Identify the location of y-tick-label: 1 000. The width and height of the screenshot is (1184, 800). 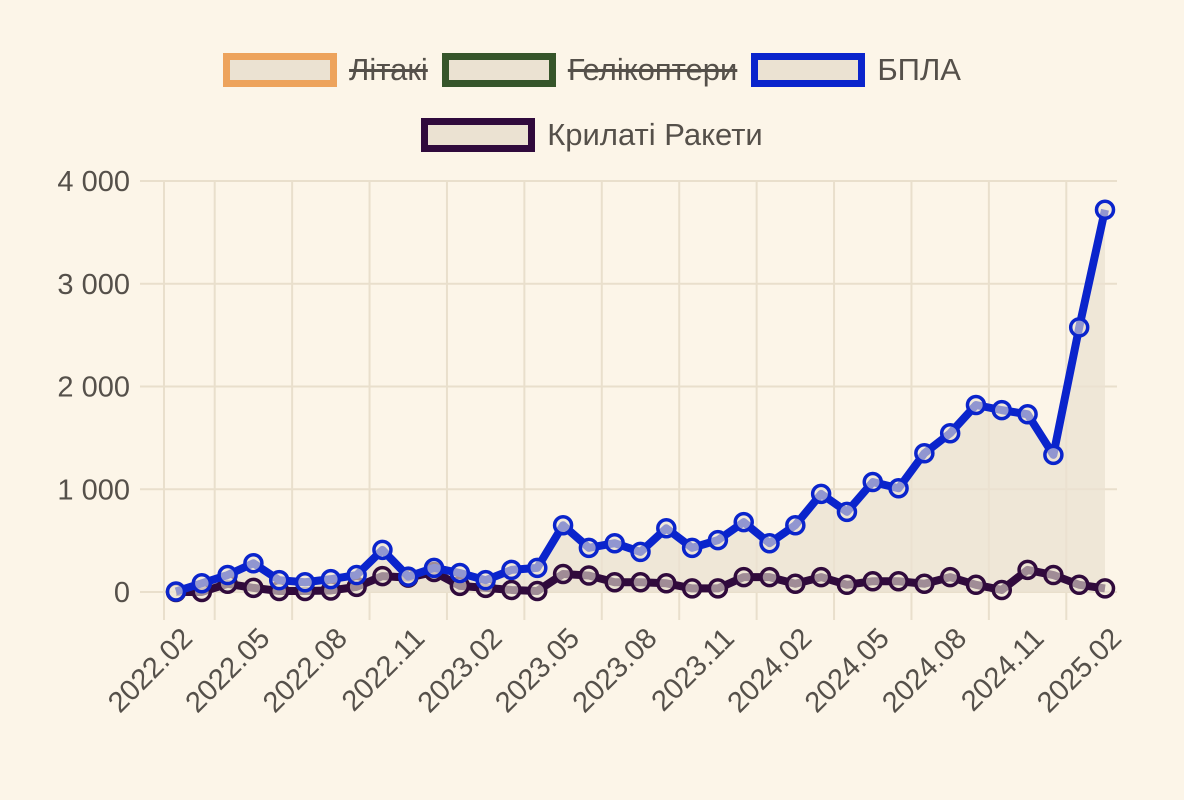
(93, 490).